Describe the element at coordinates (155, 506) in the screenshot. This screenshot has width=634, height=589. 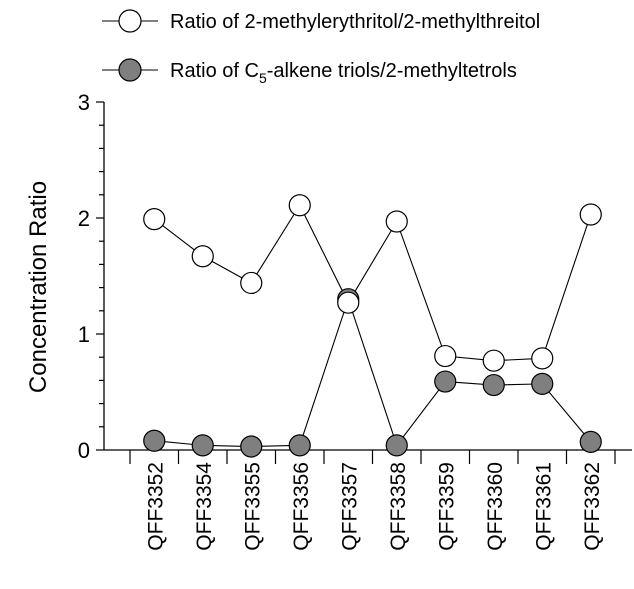
I see `x-category-label: QFF3352` at that location.